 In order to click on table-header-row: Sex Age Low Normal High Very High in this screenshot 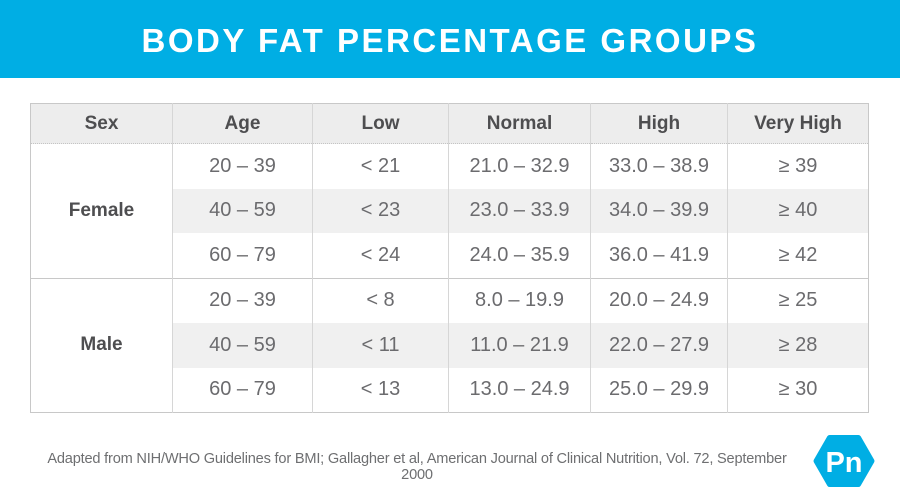, I will do `click(449, 123)`.